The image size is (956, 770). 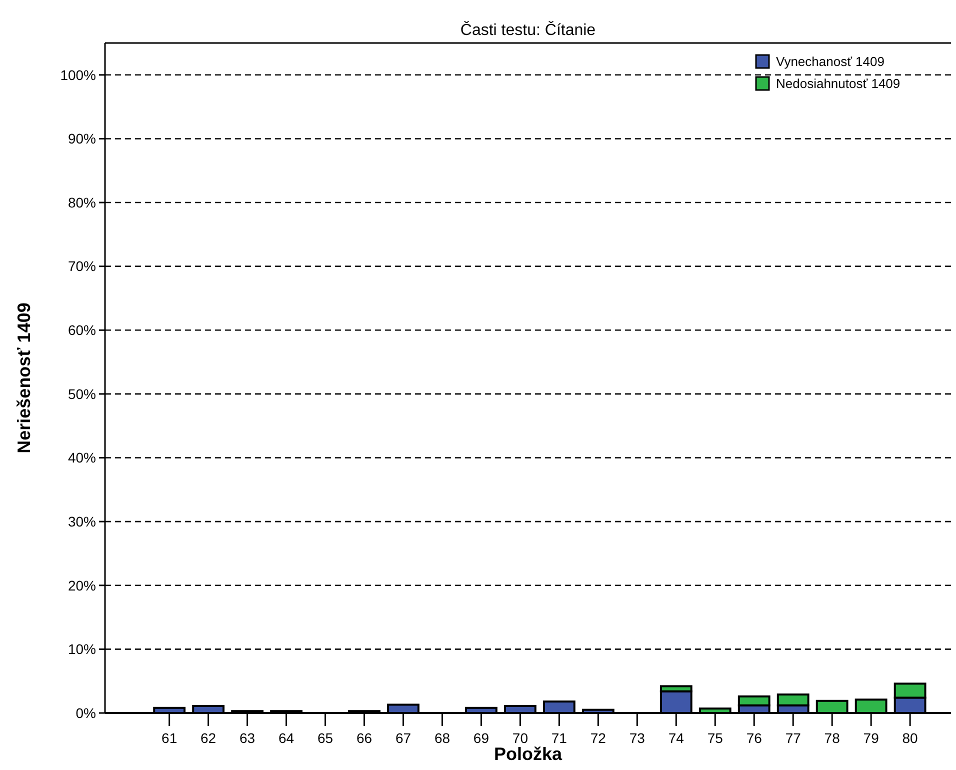 What do you see at coordinates (528, 30) in the screenshot?
I see `chart-title: Časti testu: Čítanie` at bounding box center [528, 30].